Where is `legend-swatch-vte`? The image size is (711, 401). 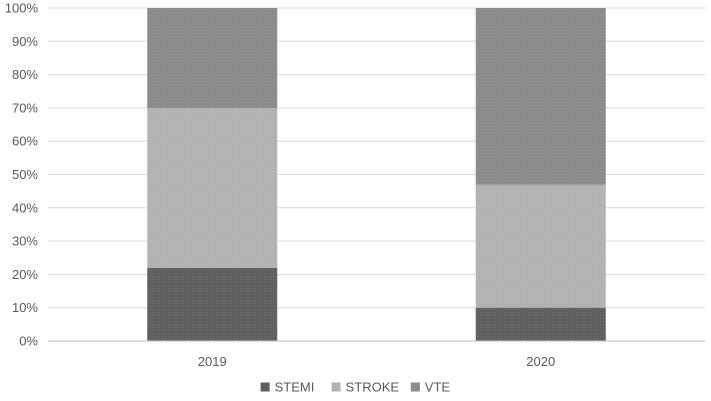
legend-swatch-vte is located at coordinates (415, 387).